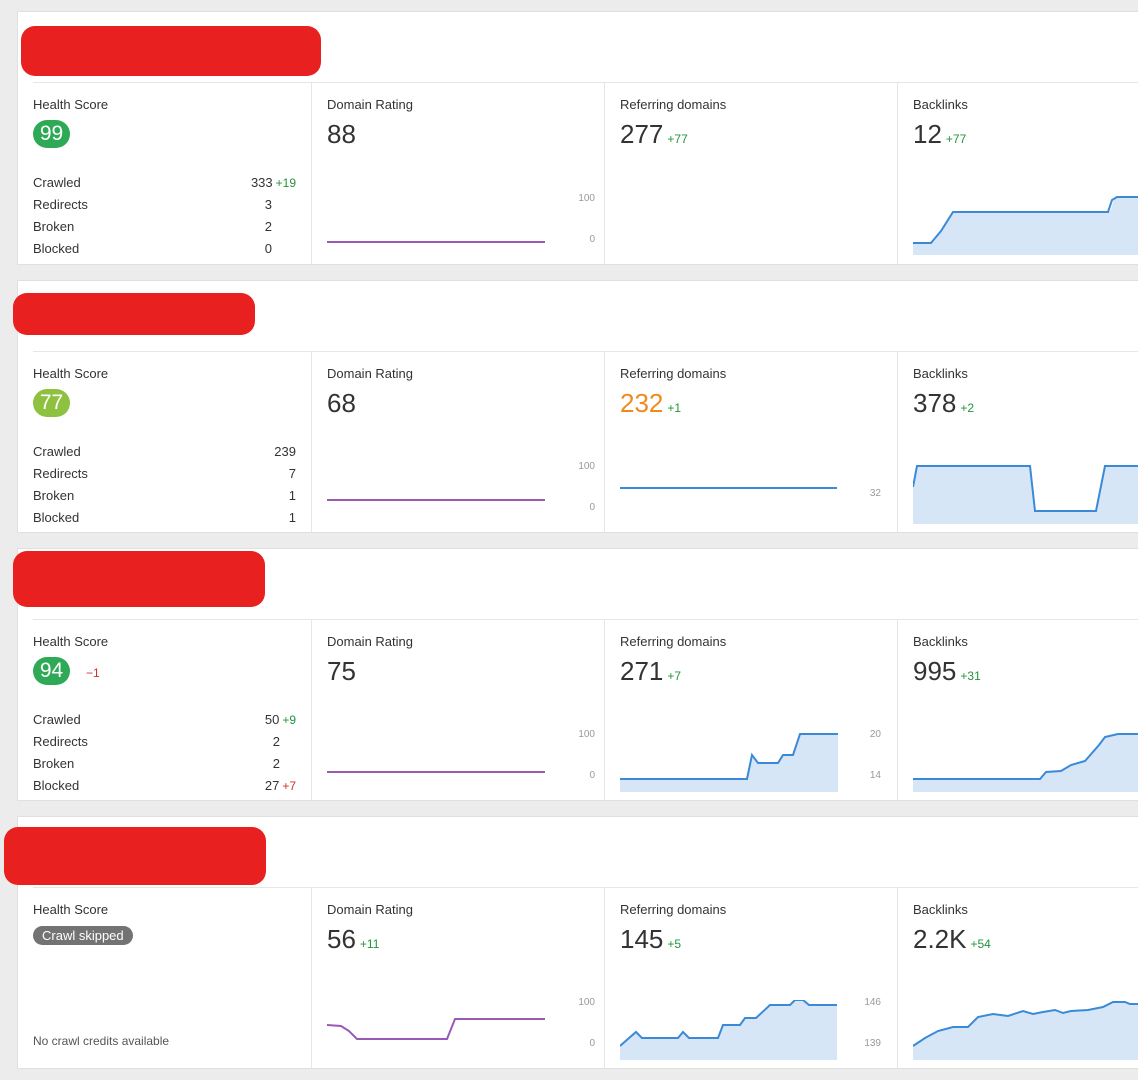 The image size is (1138, 1080). I want to click on backlinks-column: Backlinks 12 +77, so click(1017, 173).